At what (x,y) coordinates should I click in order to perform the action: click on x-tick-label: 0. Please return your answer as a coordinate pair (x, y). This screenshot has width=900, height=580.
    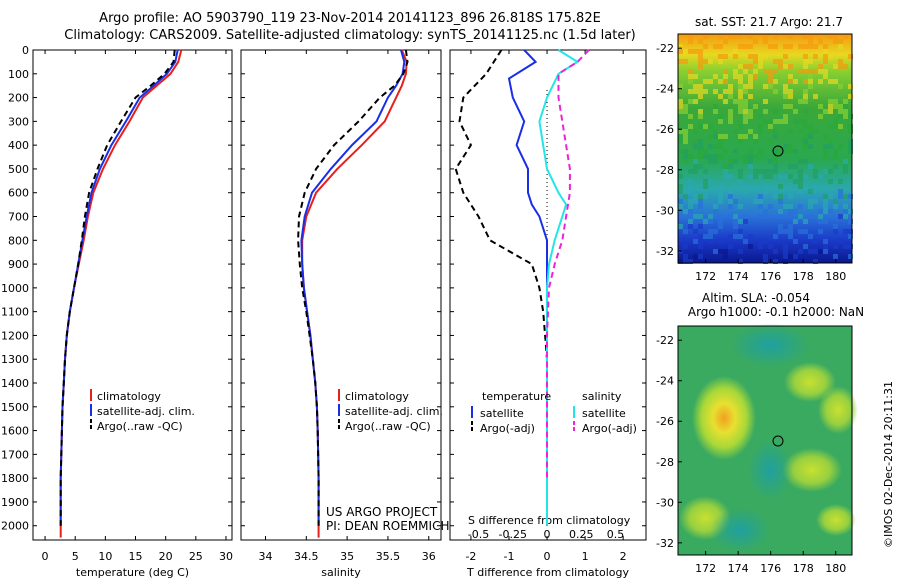
    Looking at the image, I should click on (547, 556).